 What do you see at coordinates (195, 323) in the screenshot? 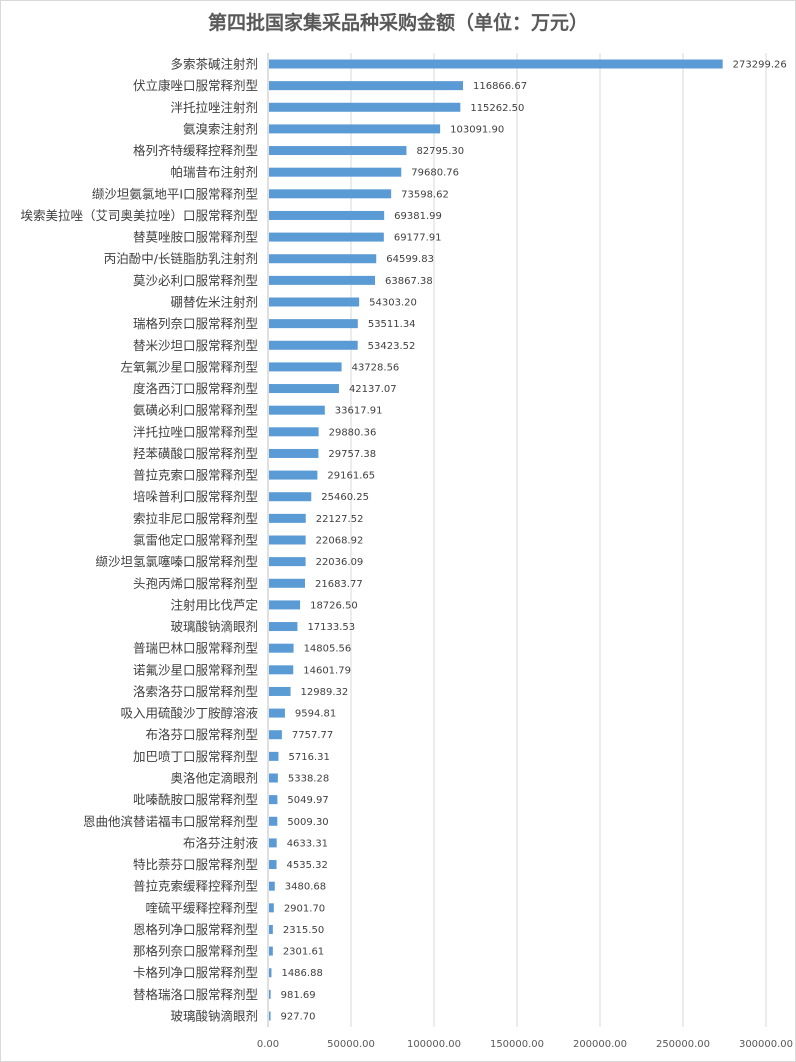
I see `category-label: 瑞格列奈口服常释剂型` at bounding box center [195, 323].